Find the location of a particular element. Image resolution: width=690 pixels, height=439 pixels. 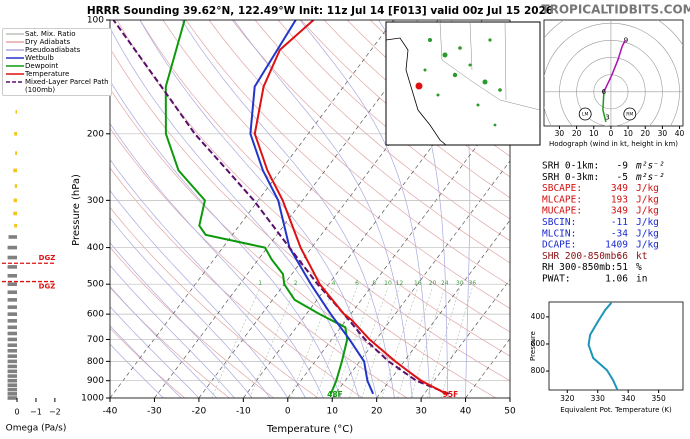

param-unit: % is located at coordinates (639, 267).